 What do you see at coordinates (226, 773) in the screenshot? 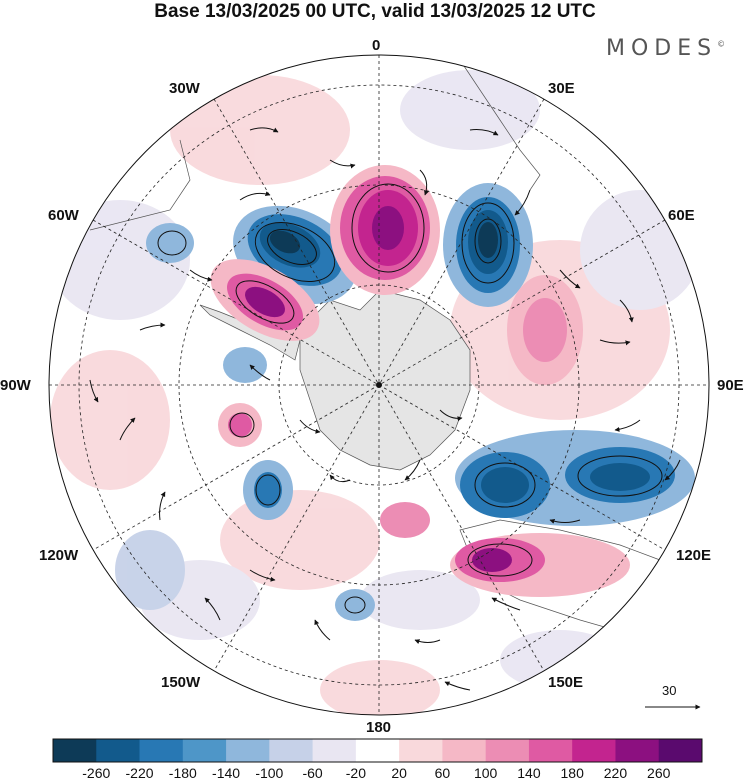
I see `colorbar-tick-label: -140` at bounding box center [226, 773].